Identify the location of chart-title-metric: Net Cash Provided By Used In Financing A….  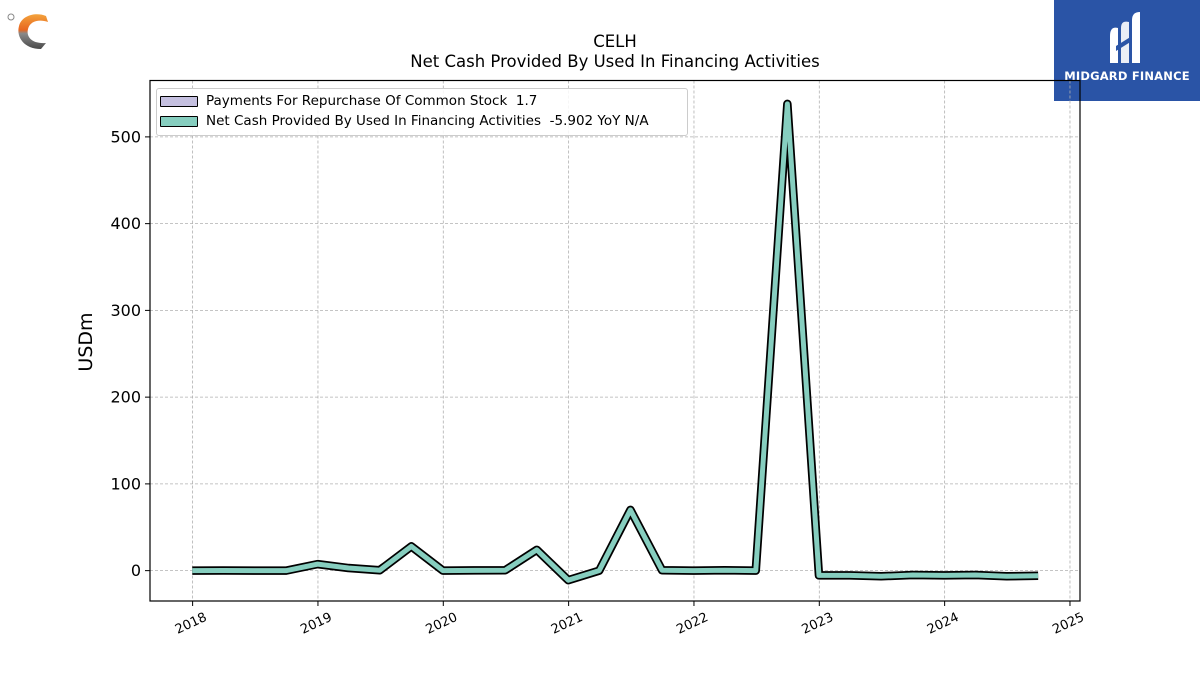
(615, 61).